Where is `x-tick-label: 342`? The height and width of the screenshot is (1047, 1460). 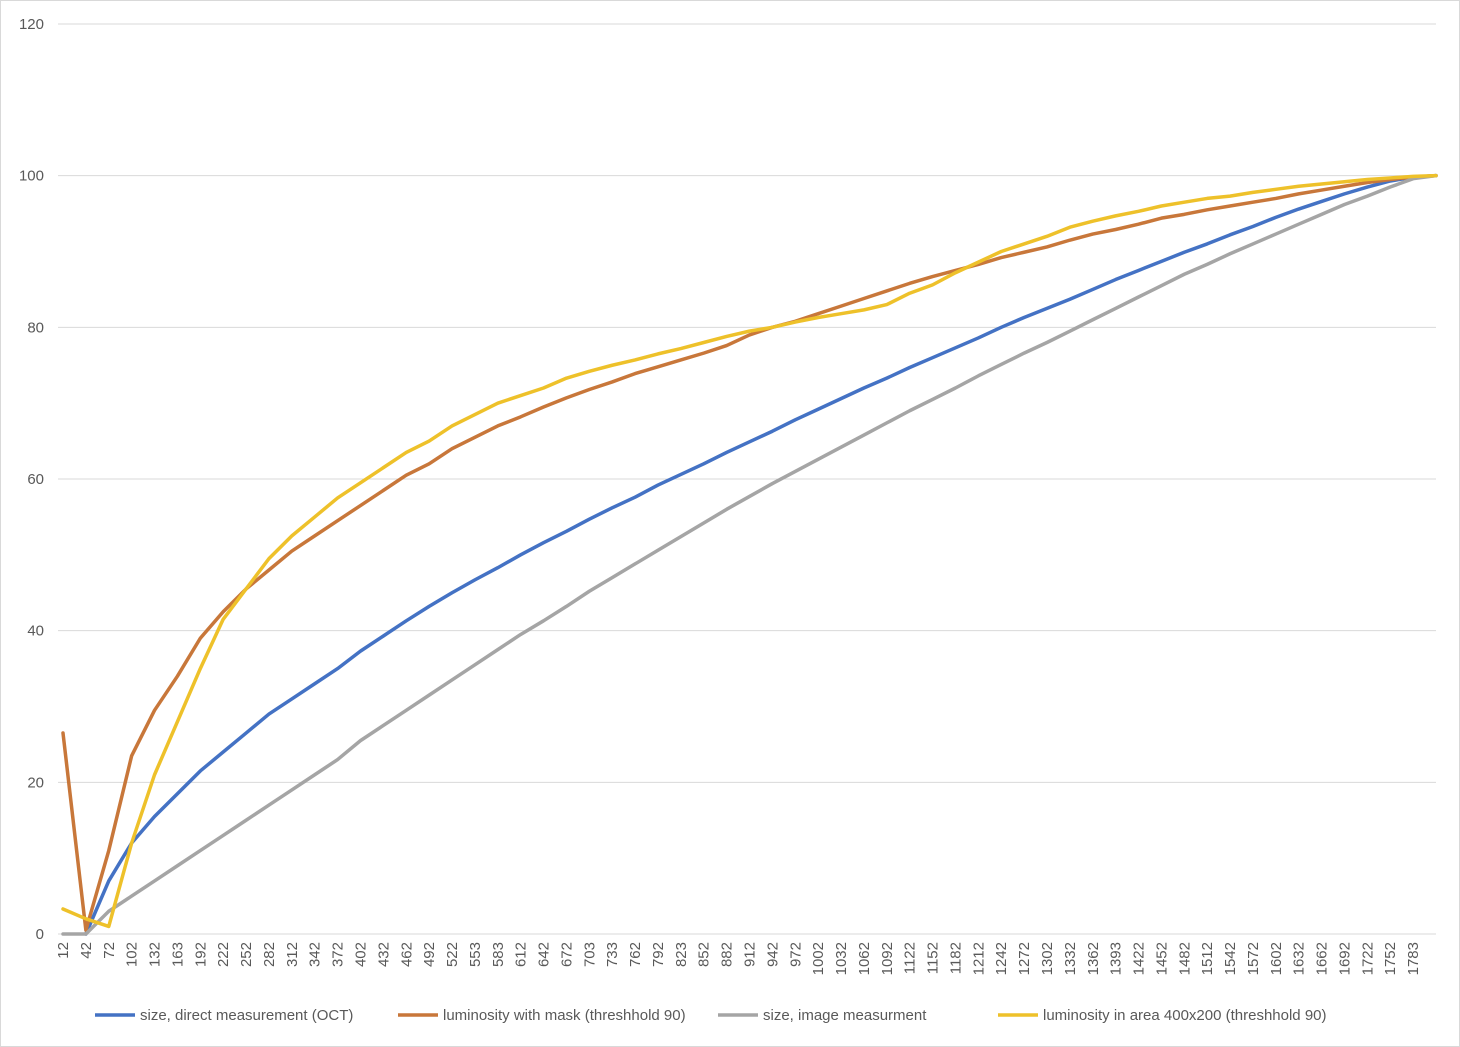
x-tick-label: 342 is located at coordinates (315, 954).